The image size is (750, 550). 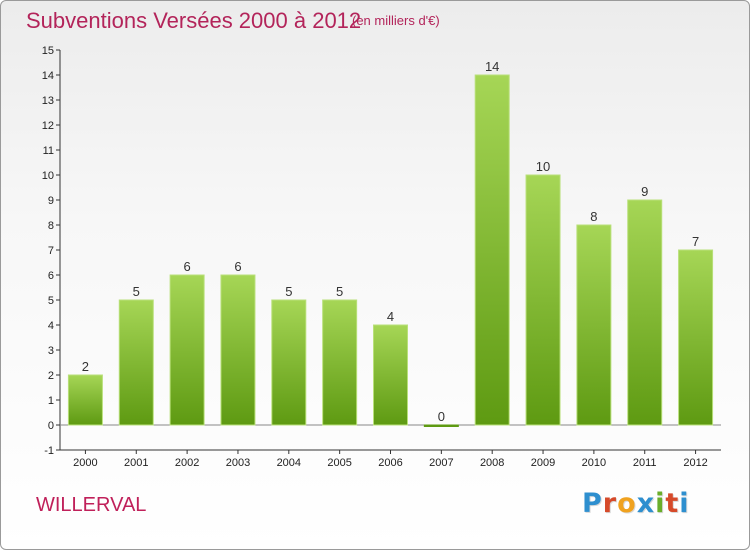 What do you see at coordinates (594, 325) in the screenshot?
I see `bar-2010` at bounding box center [594, 325].